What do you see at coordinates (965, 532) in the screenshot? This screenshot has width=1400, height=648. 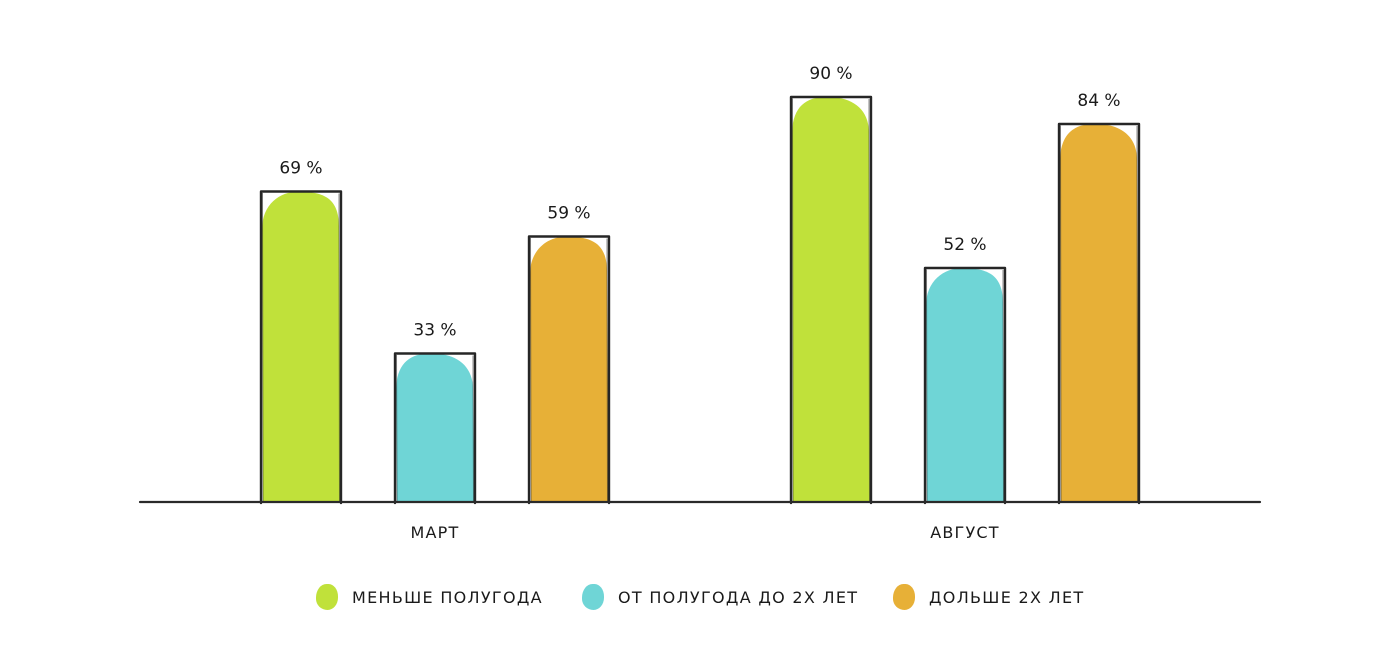 I see `x-tick-label: АВГУСТ` at bounding box center [965, 532].